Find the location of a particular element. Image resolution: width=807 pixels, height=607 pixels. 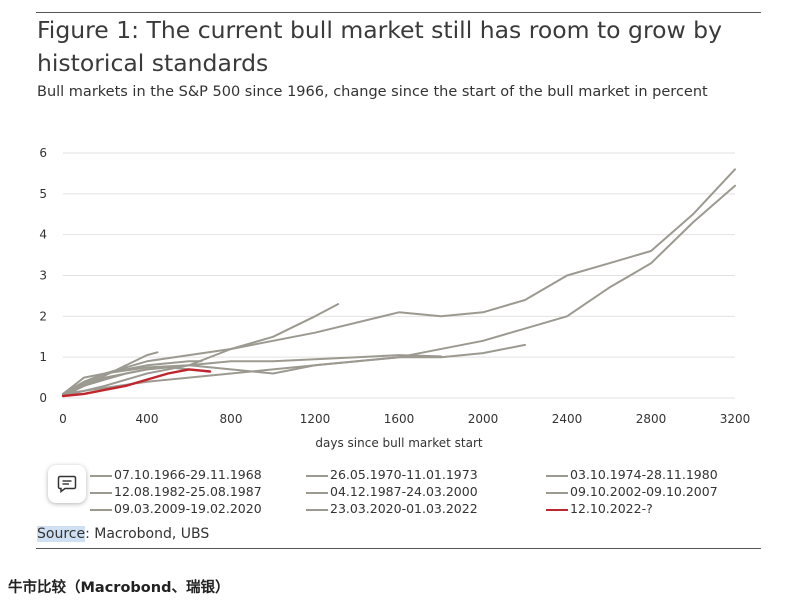

x-tick-label: 400 is located at coordinates (147, 419).